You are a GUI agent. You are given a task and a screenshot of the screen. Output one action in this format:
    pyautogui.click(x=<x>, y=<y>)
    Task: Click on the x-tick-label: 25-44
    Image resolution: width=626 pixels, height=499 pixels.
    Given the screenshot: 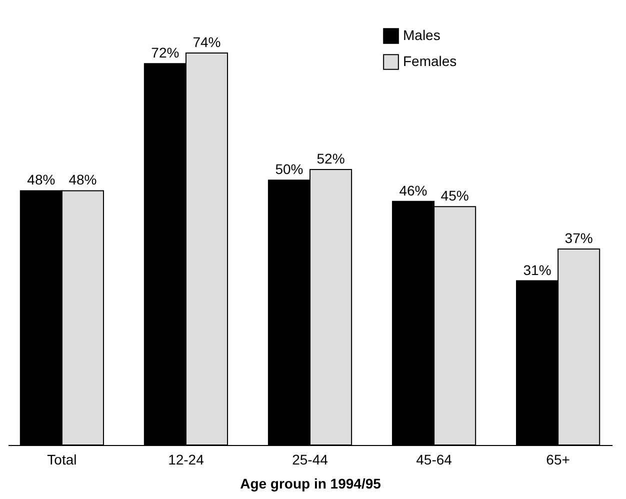 What is the action you would take?
    pyautogui.click(x=310, y=460)
    